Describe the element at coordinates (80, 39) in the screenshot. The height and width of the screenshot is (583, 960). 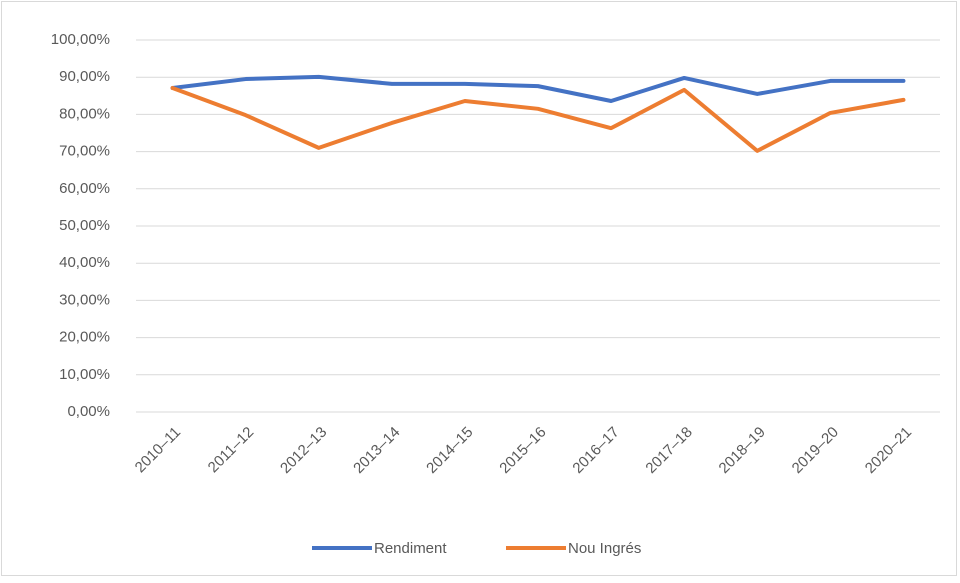
I see `y-tick-label: 100,00%` at that location.